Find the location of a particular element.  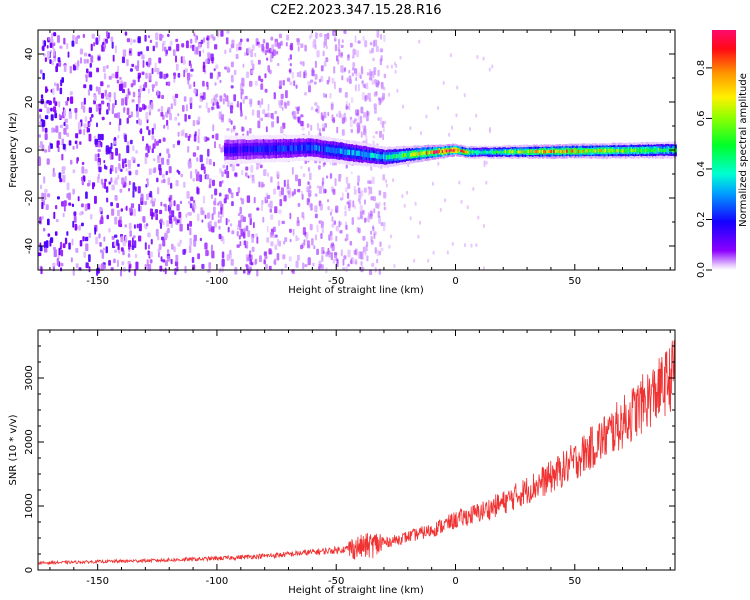

snr-xlabel: Height of straight line (km) is located at coordinates (356, 590).